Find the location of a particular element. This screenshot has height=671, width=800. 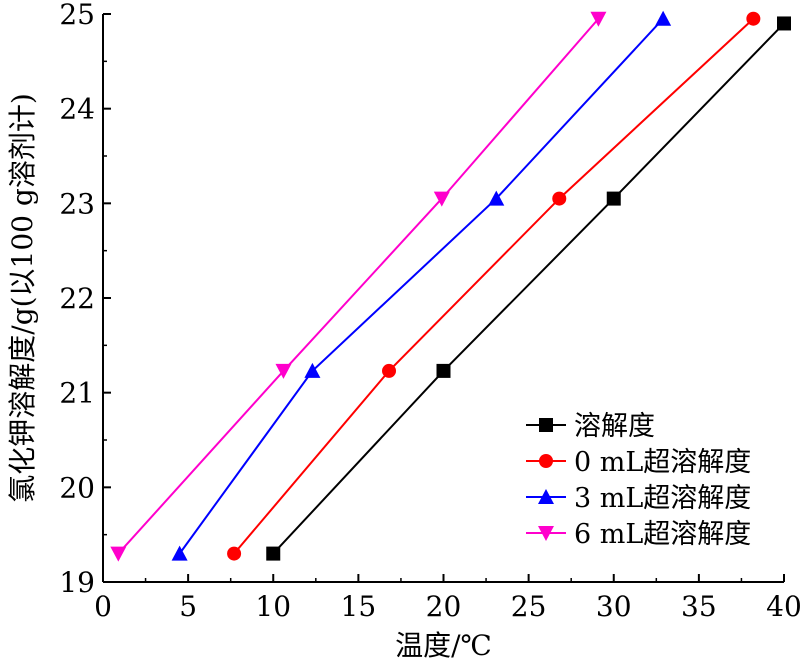

legend-item-1: 0 mL超溶解度 is located at coordinates (638, 462).